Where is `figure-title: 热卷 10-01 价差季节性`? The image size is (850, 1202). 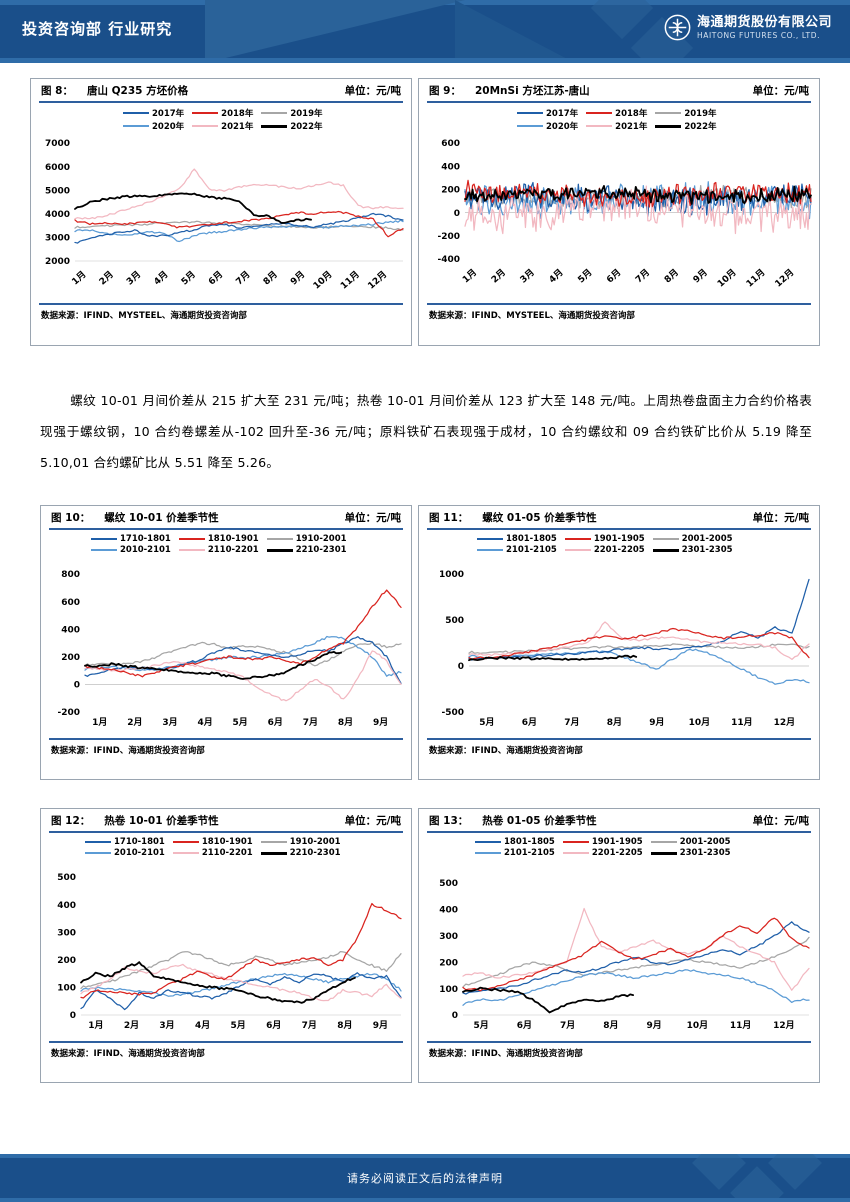 figure-title: 热卷 10-01 价差季节性 is located at coordinates (161, 820).